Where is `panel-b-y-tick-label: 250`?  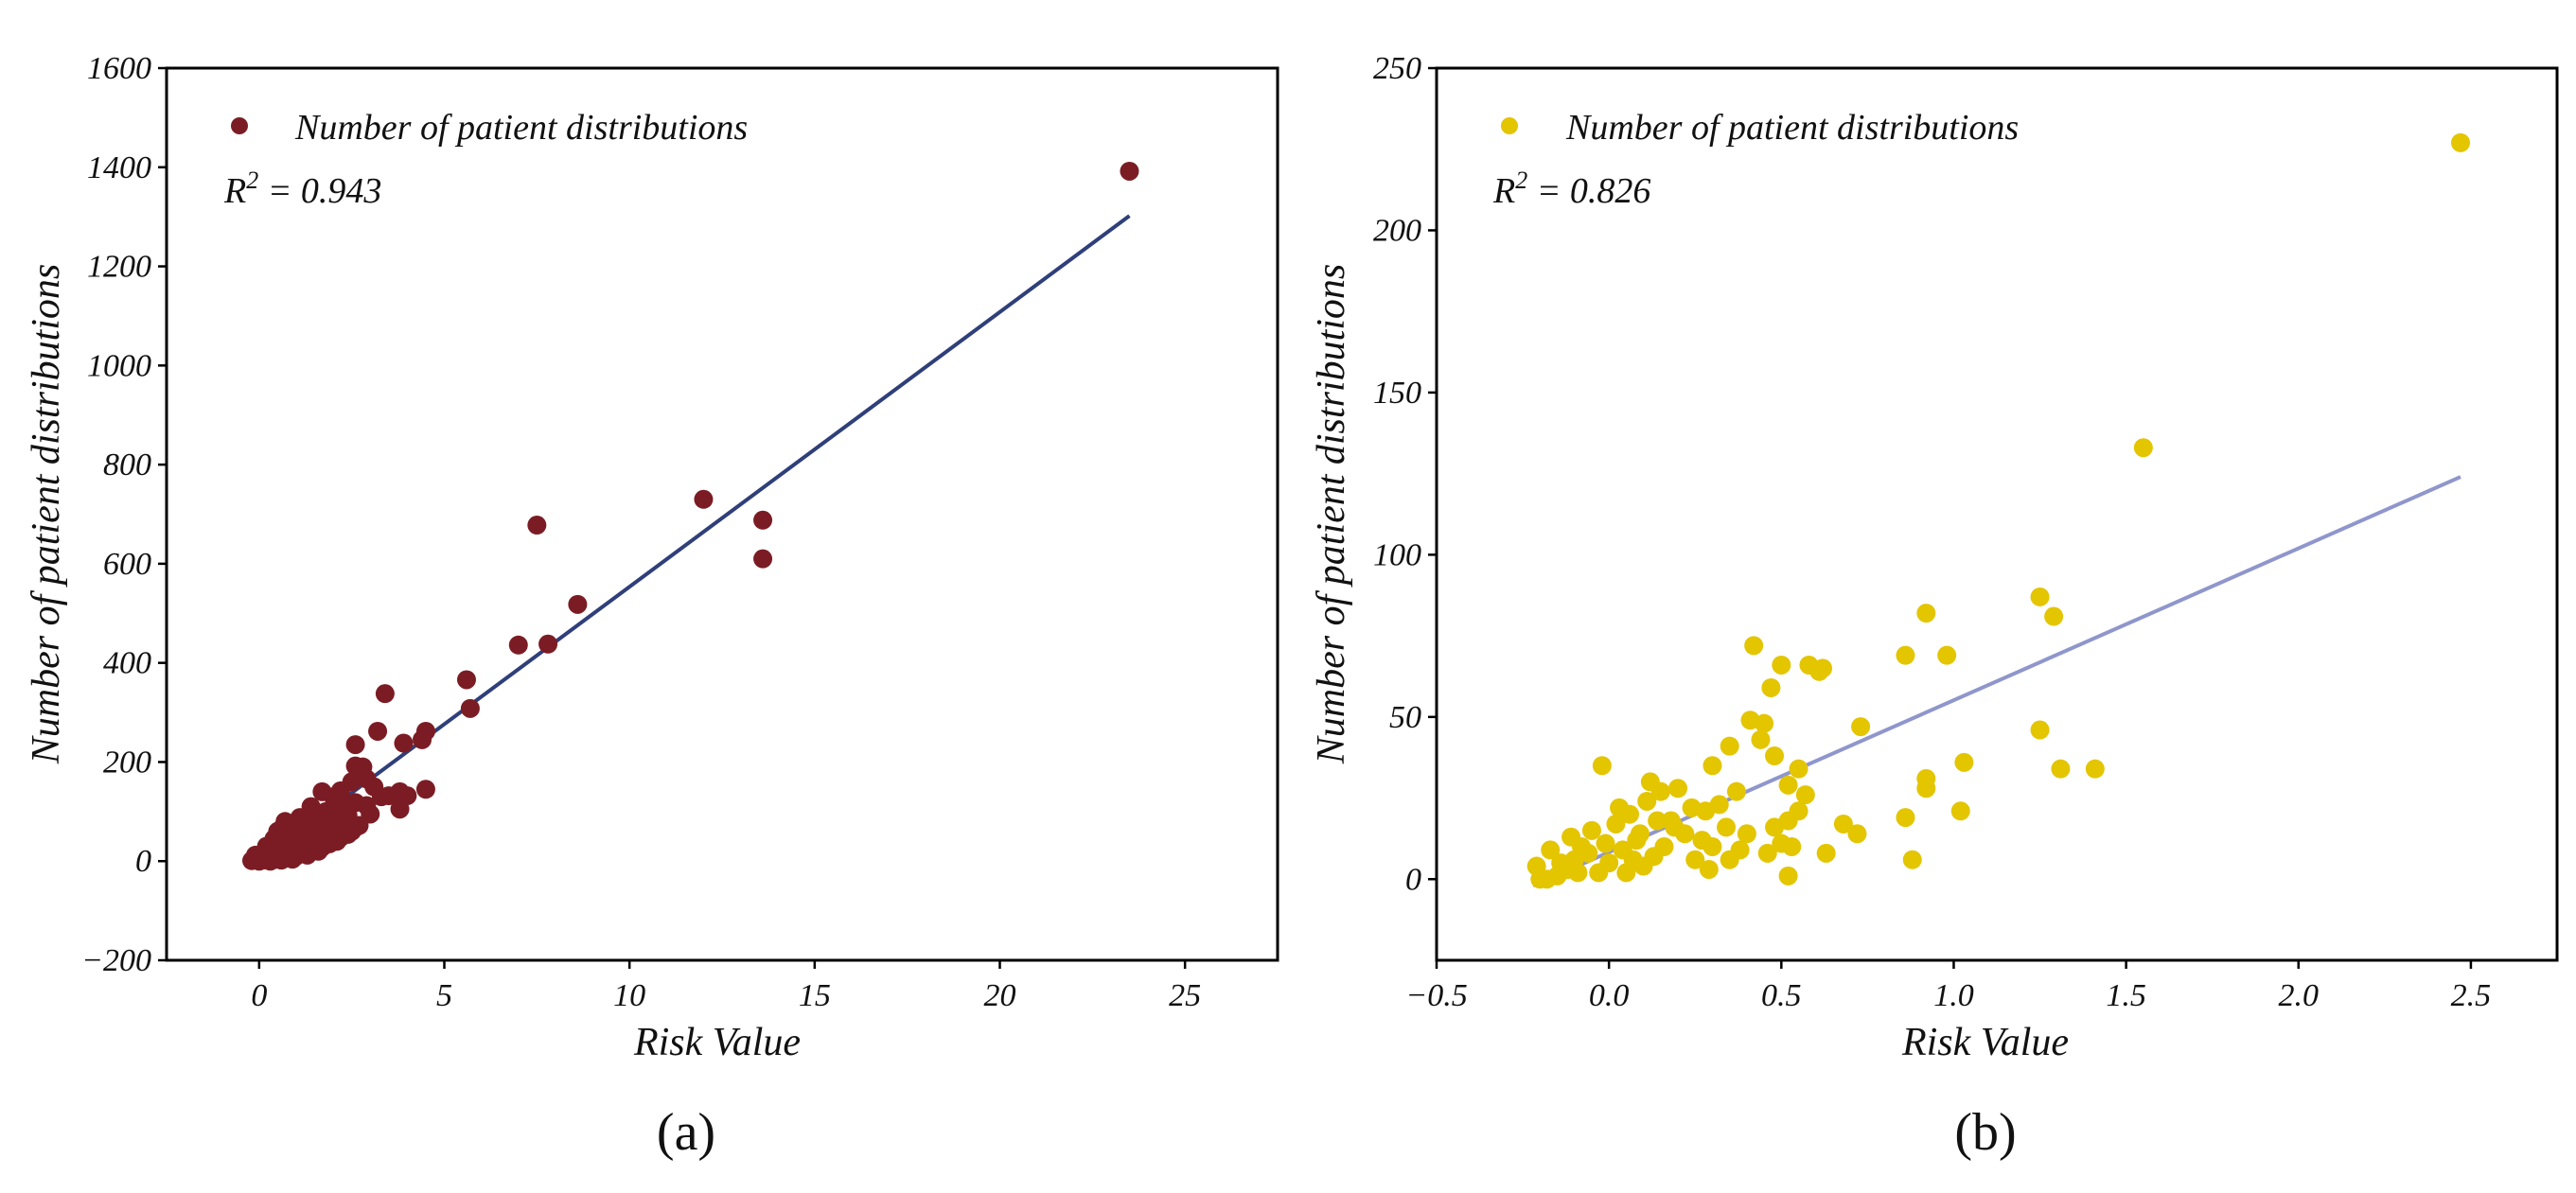 panel-b-y-tick-label: 250 is located at coordinates (1397, 68).